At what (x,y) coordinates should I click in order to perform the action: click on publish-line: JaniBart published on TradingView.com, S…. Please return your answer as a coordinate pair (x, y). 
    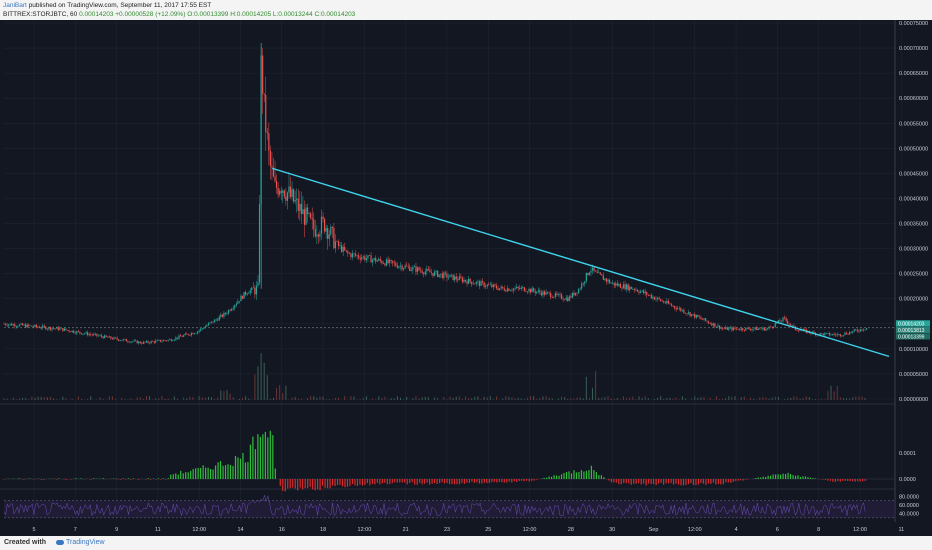
    Looking at the image, I should click on (107, 5).